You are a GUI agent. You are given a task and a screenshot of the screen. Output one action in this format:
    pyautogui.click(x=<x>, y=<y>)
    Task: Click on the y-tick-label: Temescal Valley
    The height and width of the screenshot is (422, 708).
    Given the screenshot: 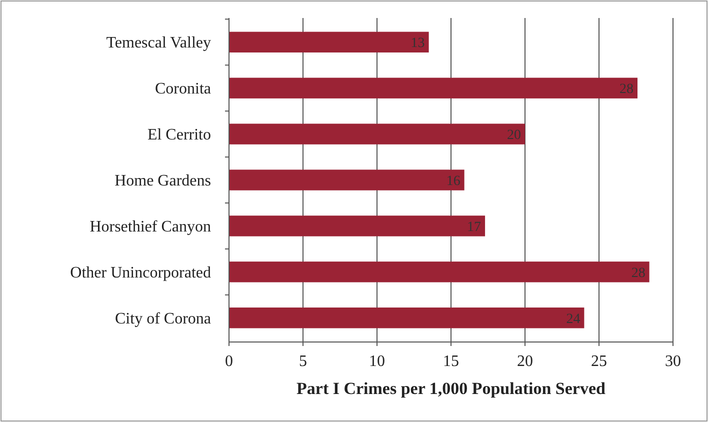 What is the action you would take?
    pyautogui.click(x=158, y=43)
    